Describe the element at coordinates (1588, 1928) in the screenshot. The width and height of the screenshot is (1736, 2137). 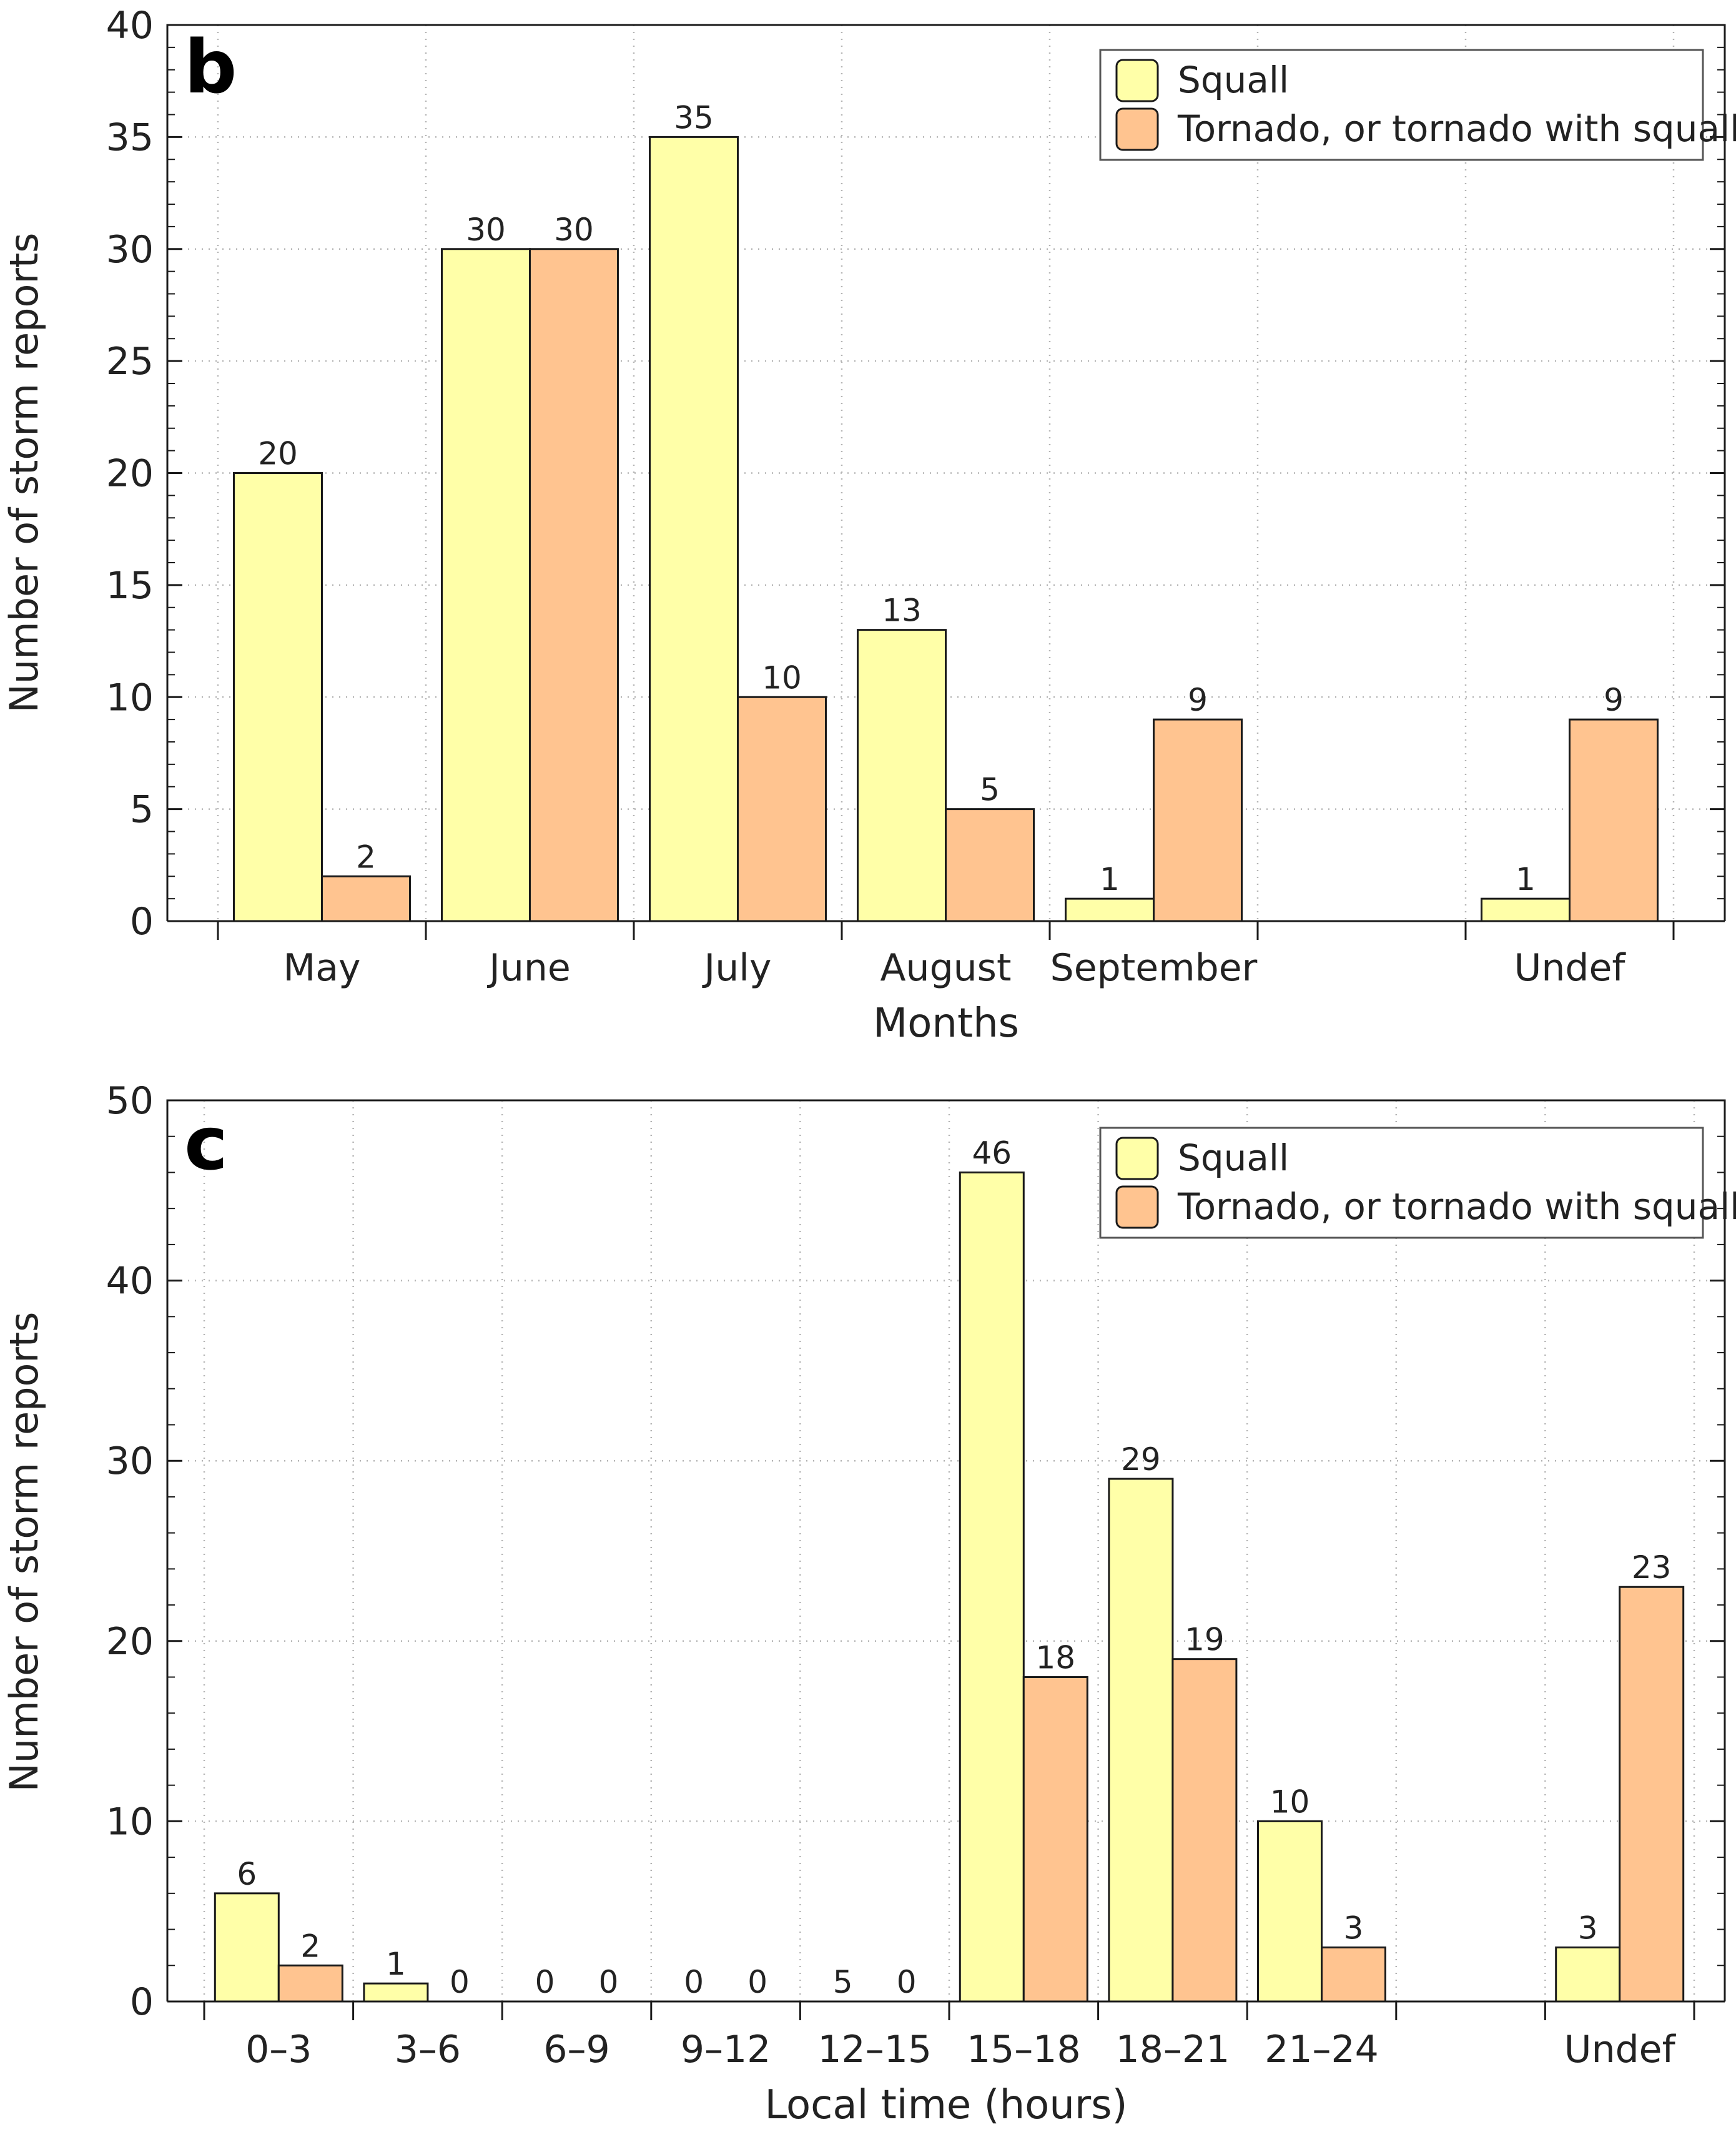
I see `data-label-squall: 3` at that location.